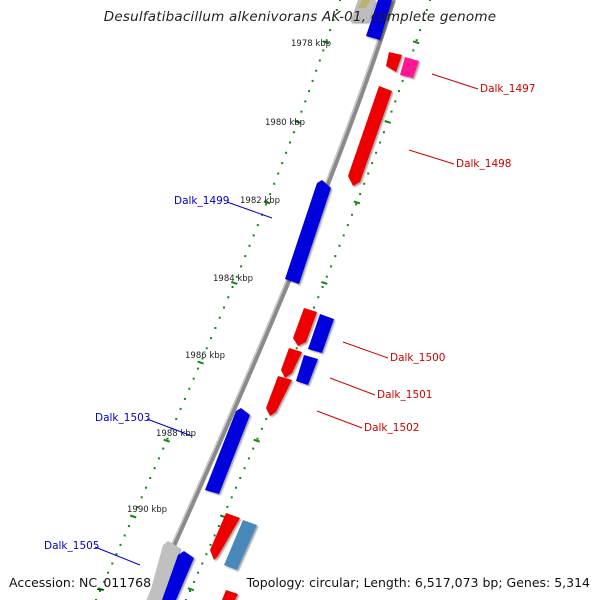 This screenshot has height=600, width=600. I want to click on gene-label-dalk-1502: Dalk_1502, so click(392, 428).